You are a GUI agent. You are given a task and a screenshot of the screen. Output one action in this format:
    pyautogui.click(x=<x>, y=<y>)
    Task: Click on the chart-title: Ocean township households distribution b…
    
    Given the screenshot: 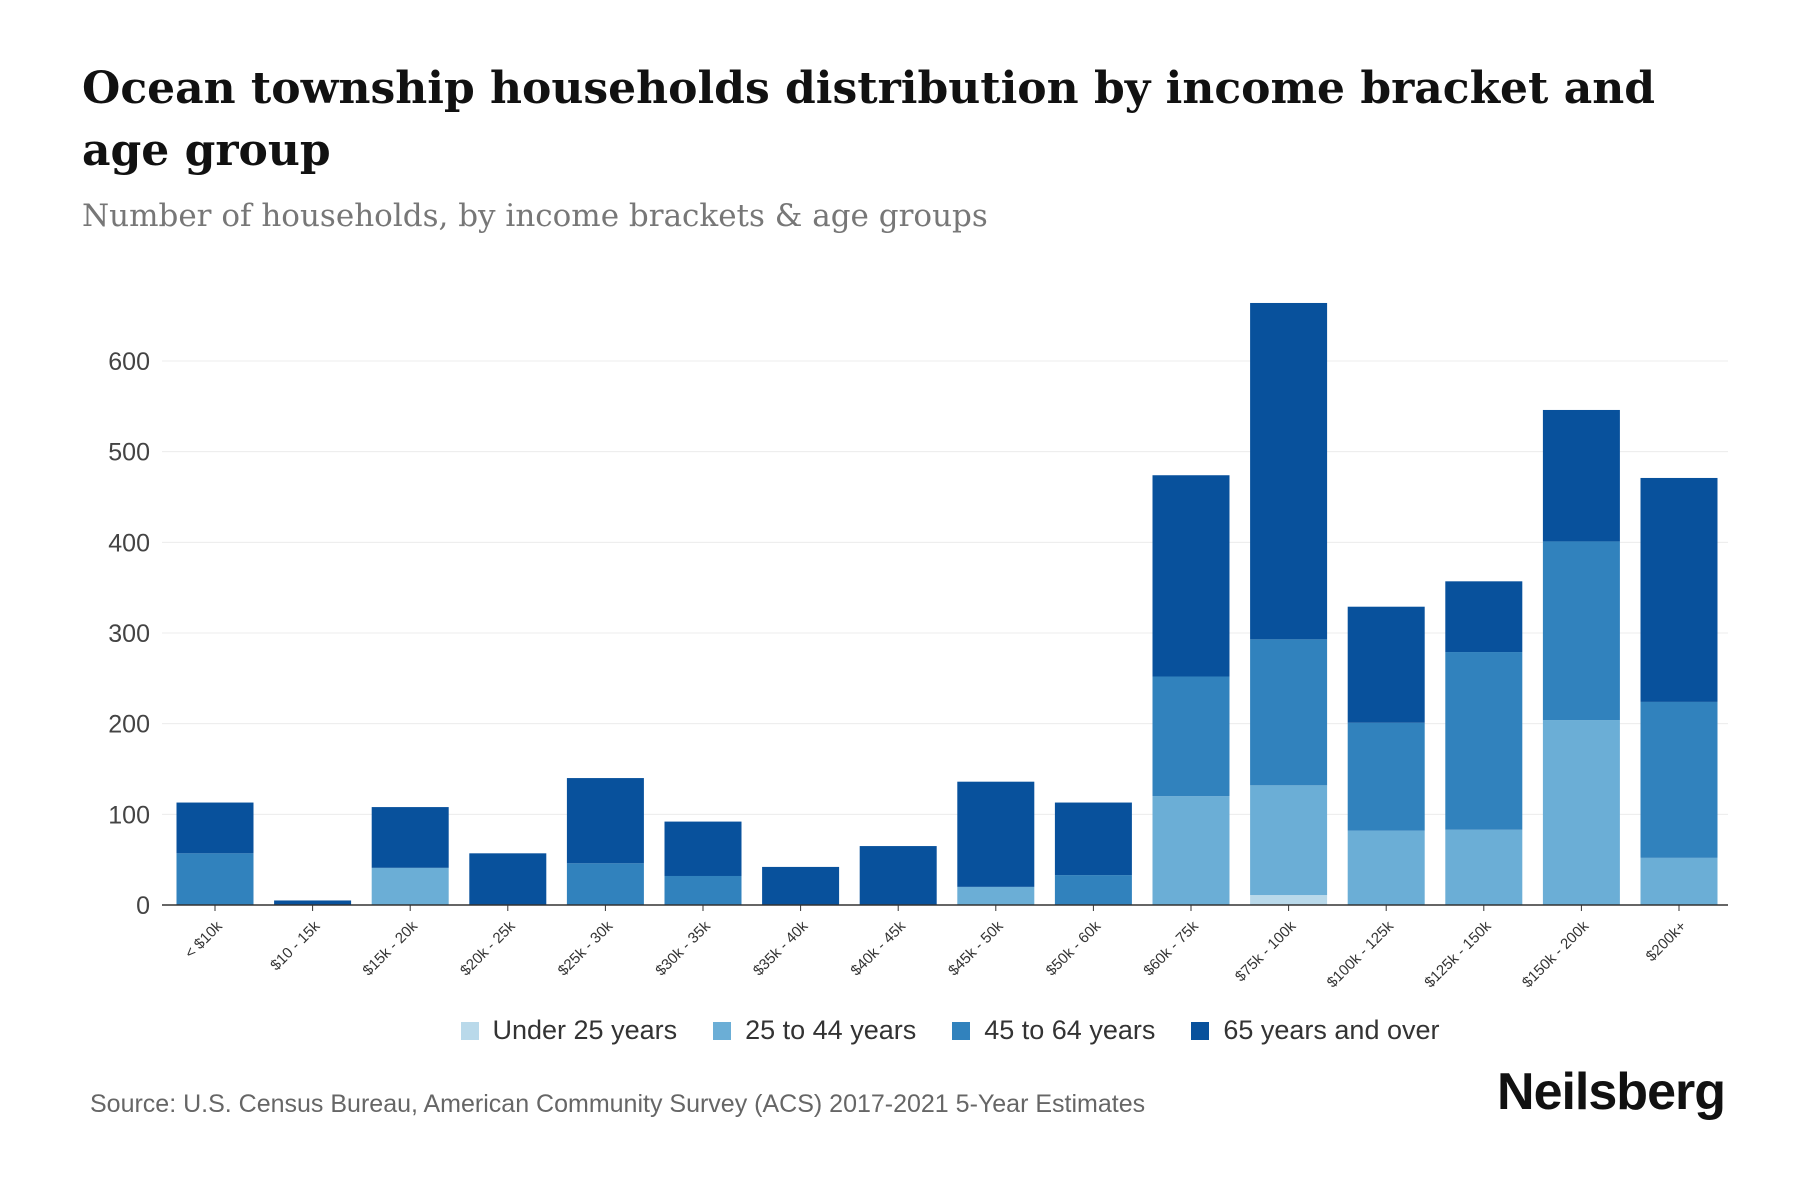 What is the action you would take?
    pyautogui.click(x=868, y=119)
    